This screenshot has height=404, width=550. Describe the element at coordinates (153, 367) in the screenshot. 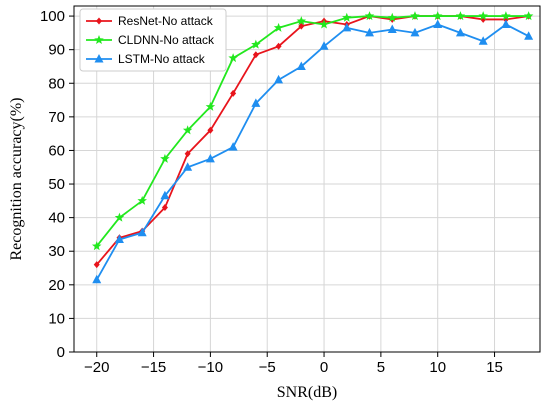

I see `x-tick-label: −15` at that location.